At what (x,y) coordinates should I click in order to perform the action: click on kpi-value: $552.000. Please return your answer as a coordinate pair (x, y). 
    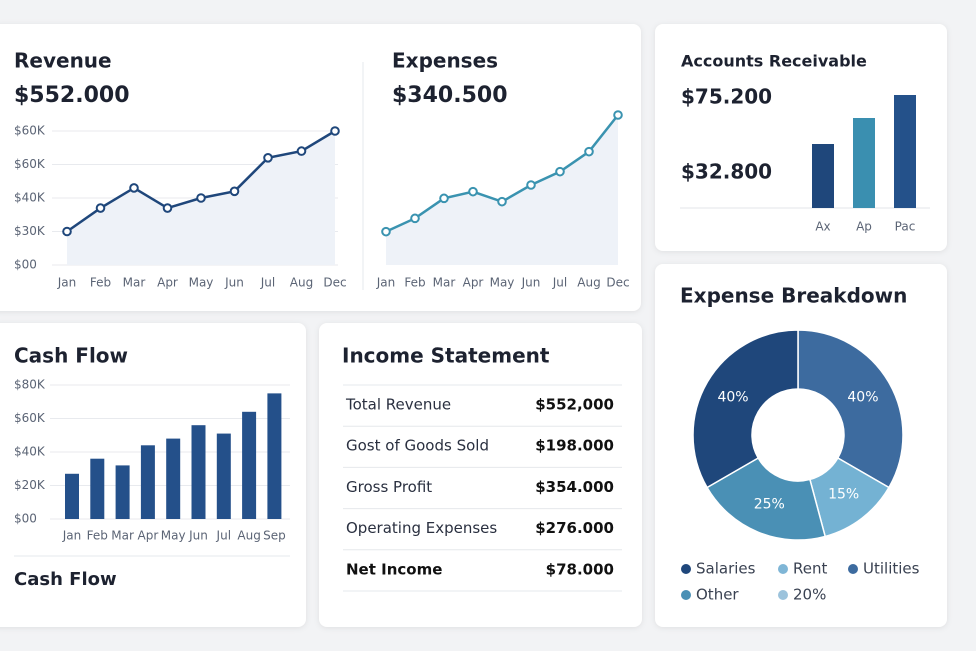
    Looking at the image, I should click on (72, 95).